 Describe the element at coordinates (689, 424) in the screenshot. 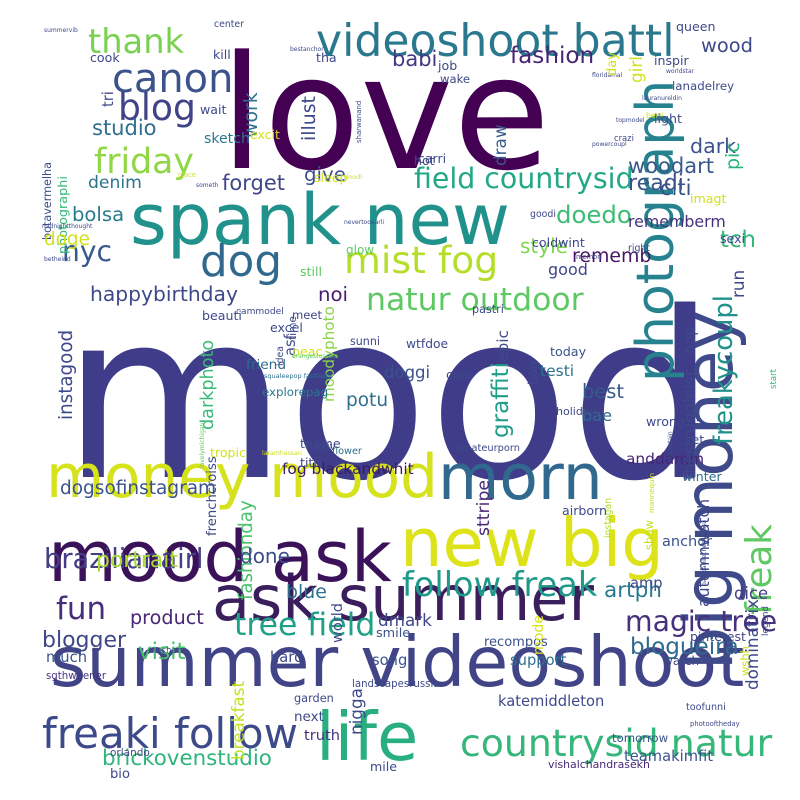

I see `word-thestruggleisr: thestruggleisr` at that location.